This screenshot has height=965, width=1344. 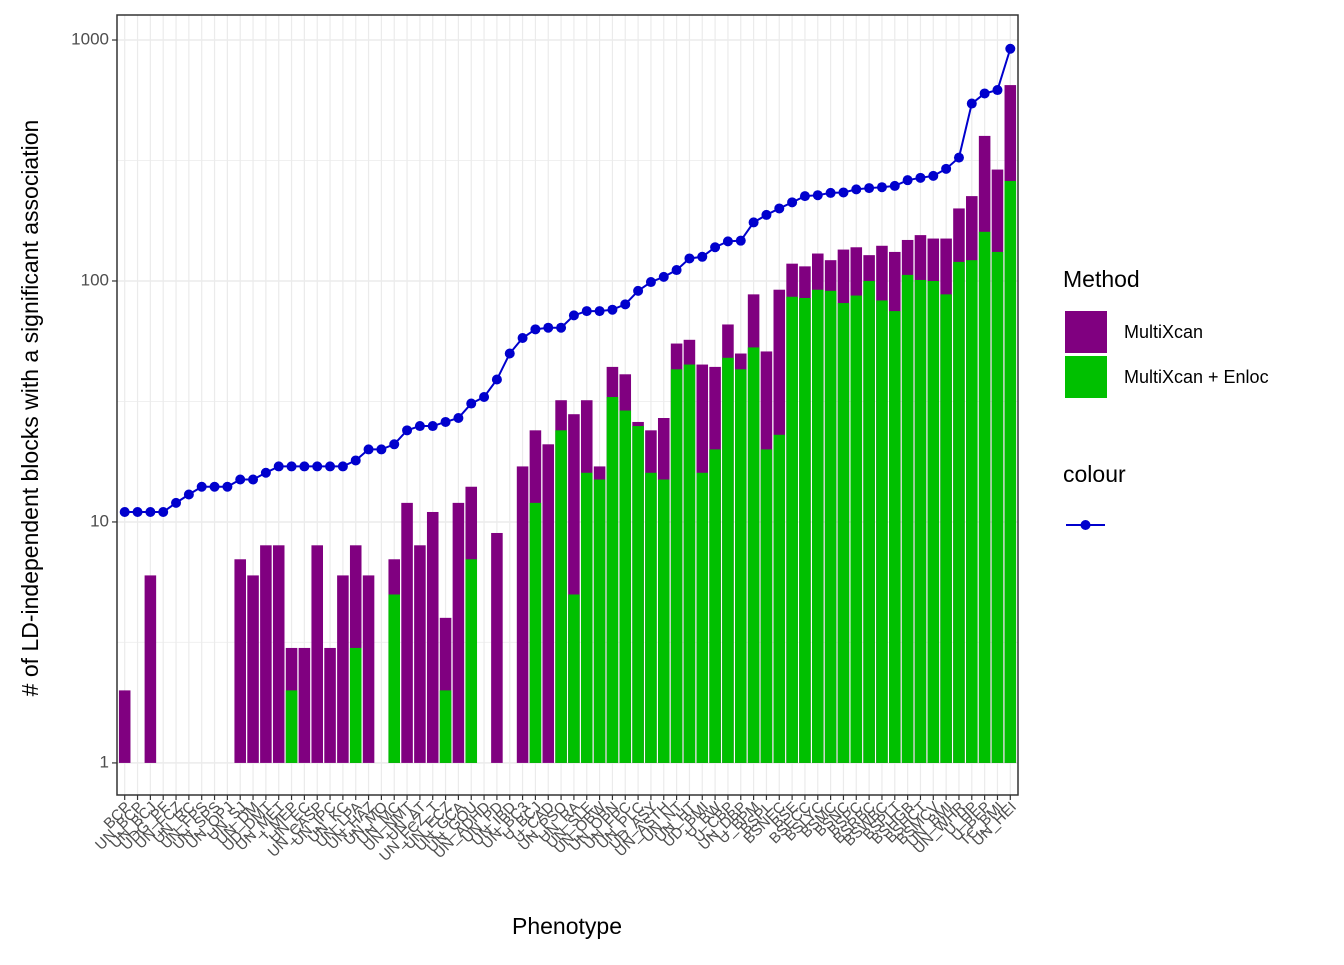 I want to click on legend-title: Method, so click(x=1101, y=279).